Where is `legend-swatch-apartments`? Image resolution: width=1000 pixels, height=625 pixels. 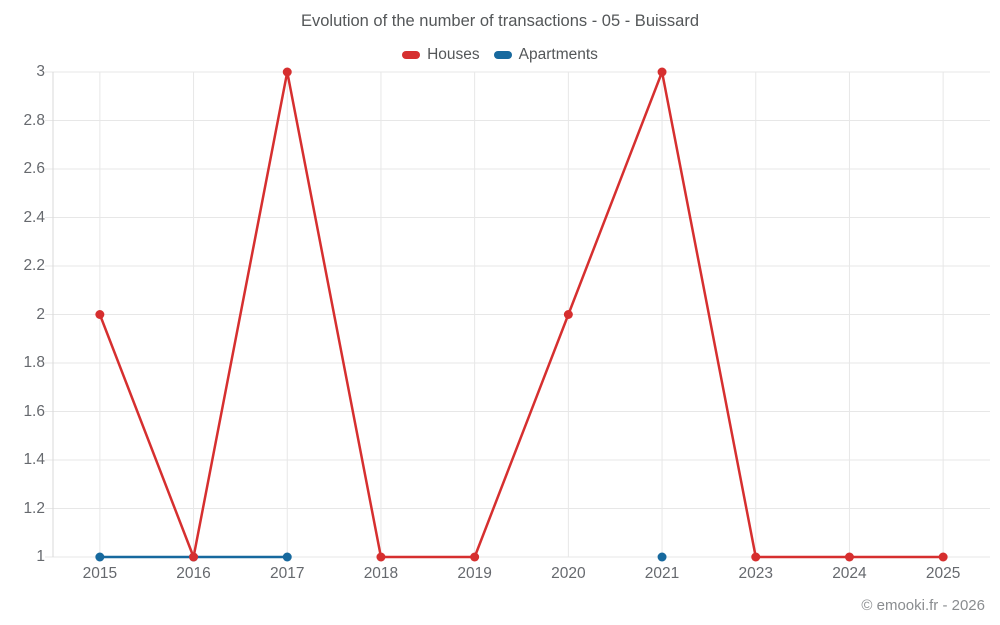 legend-swatch-apartments is located at coordinates (502, 55).